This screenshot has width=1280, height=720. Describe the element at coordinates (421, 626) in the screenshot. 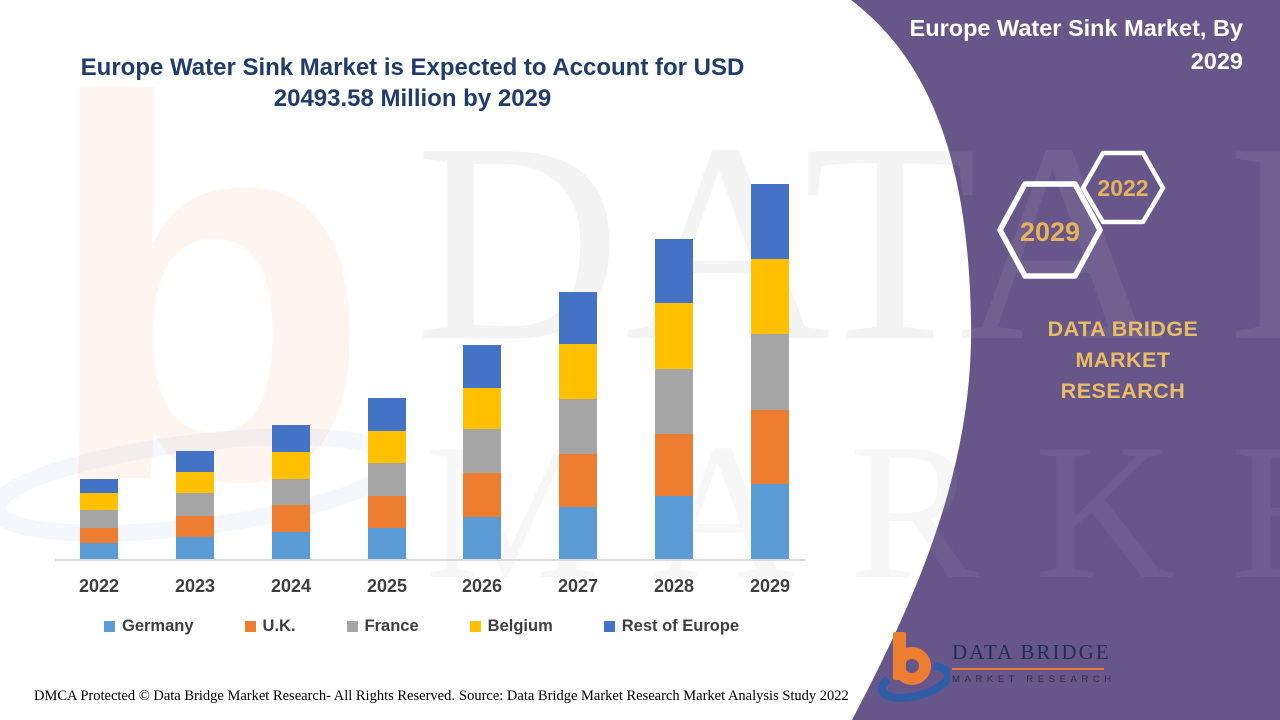

I see `chart-legend: Germany U.K. France Belgium Rest of Europe` at that location.